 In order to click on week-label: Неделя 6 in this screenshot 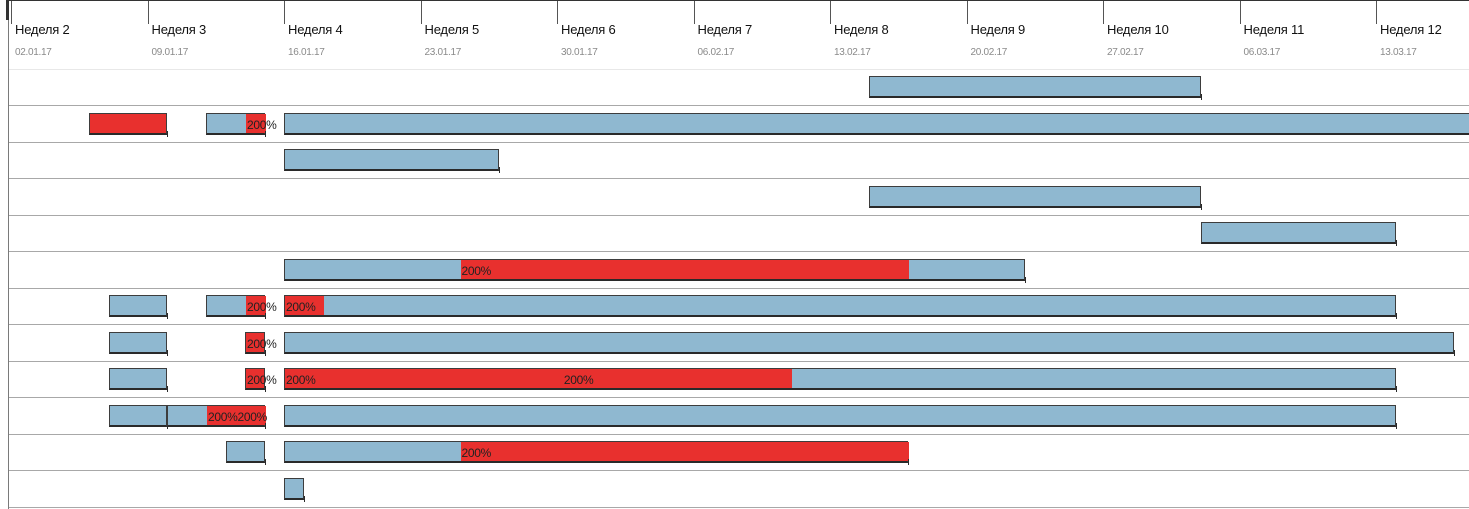, I will do `click(588, 29)`.